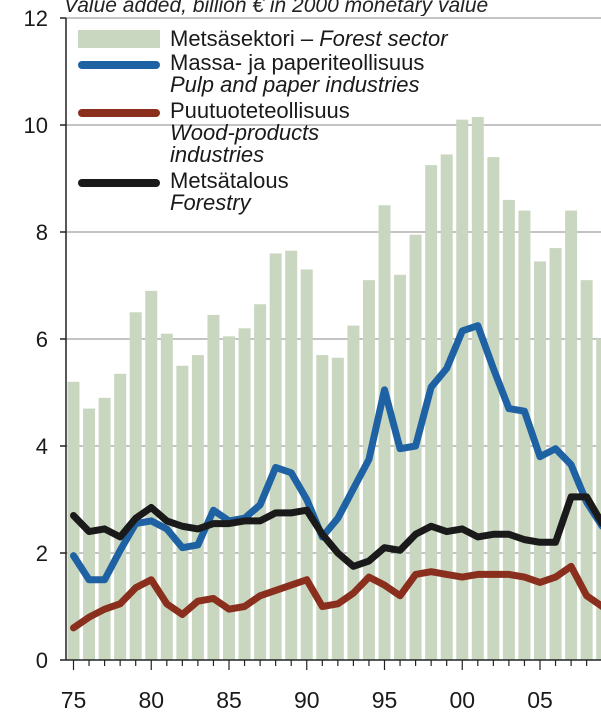 Image resolution: width=601 pixels, height=721 pixels. I want to click on y-tick-label: 8, so click(42, 232).